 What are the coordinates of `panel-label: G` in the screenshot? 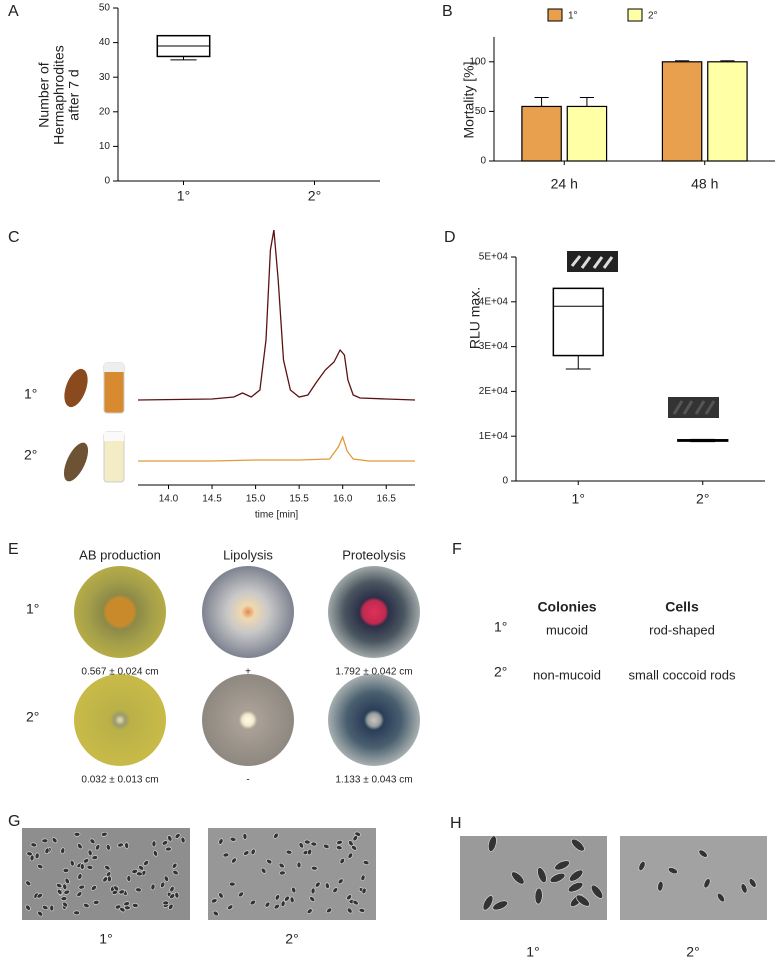 It's located at (14, 821).